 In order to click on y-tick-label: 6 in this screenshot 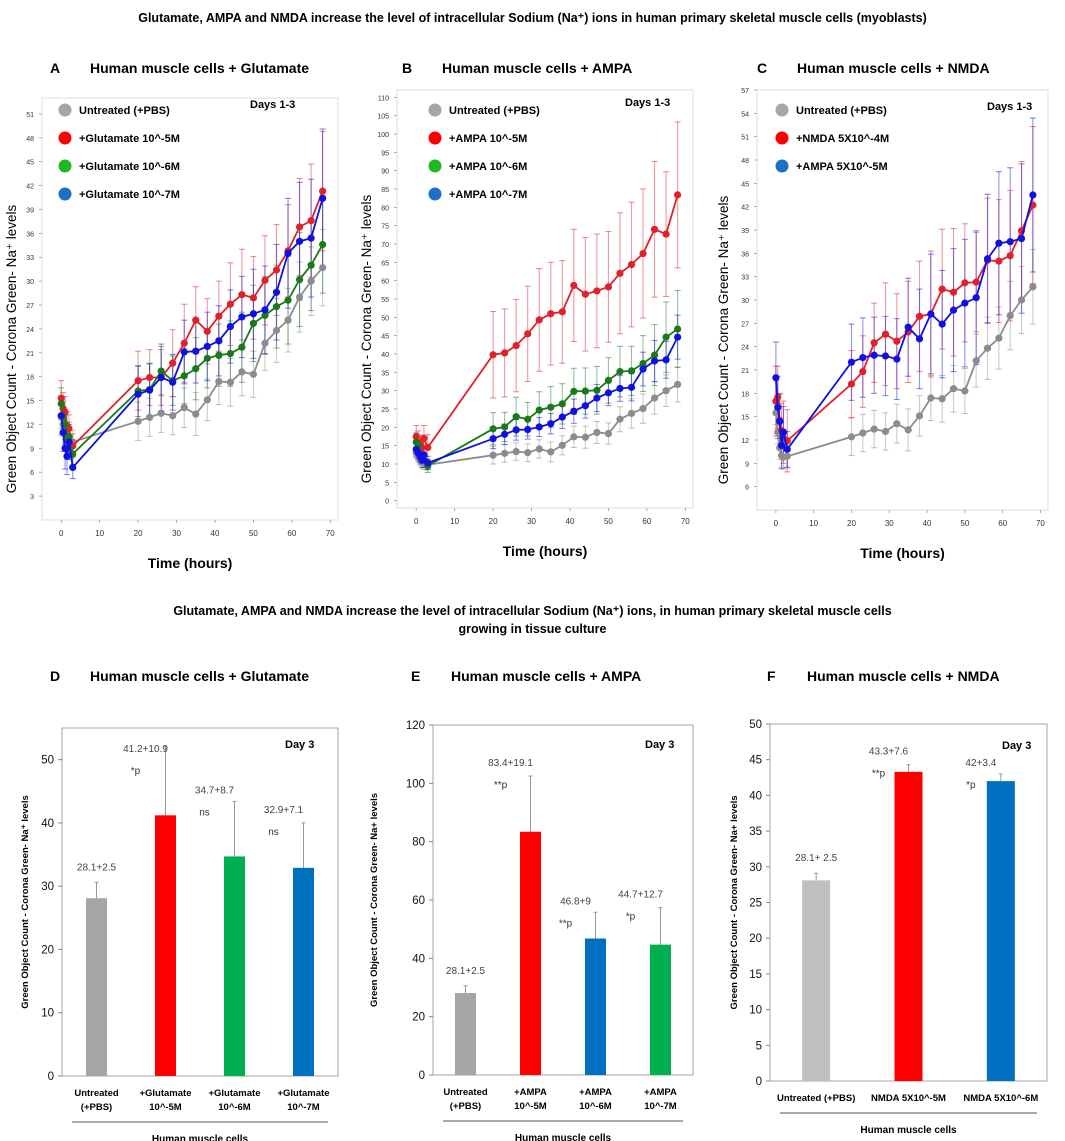, I will do `click(747, 488)`.